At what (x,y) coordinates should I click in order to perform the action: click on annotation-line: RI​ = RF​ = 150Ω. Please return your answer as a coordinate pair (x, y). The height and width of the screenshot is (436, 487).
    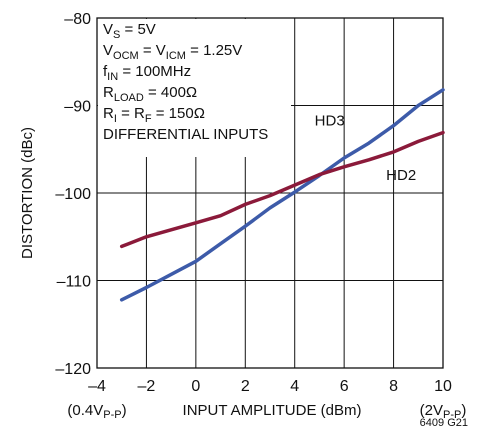
    Looking at the image, I should click on (154, 115).